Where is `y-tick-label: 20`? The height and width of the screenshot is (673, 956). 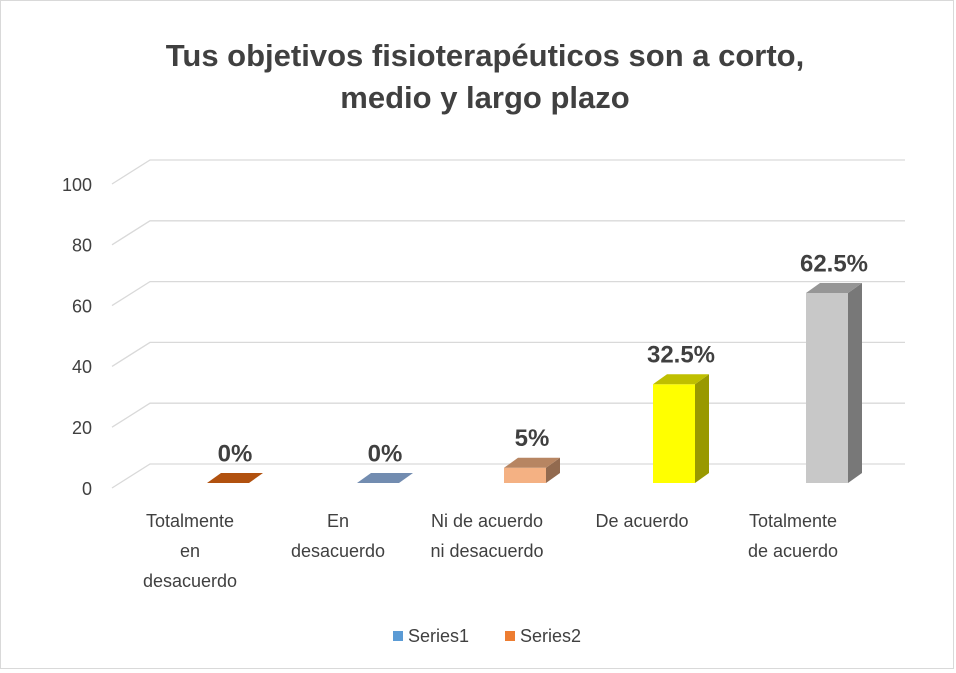
y-tick-label: 20 is located at coordinates (82, 428).